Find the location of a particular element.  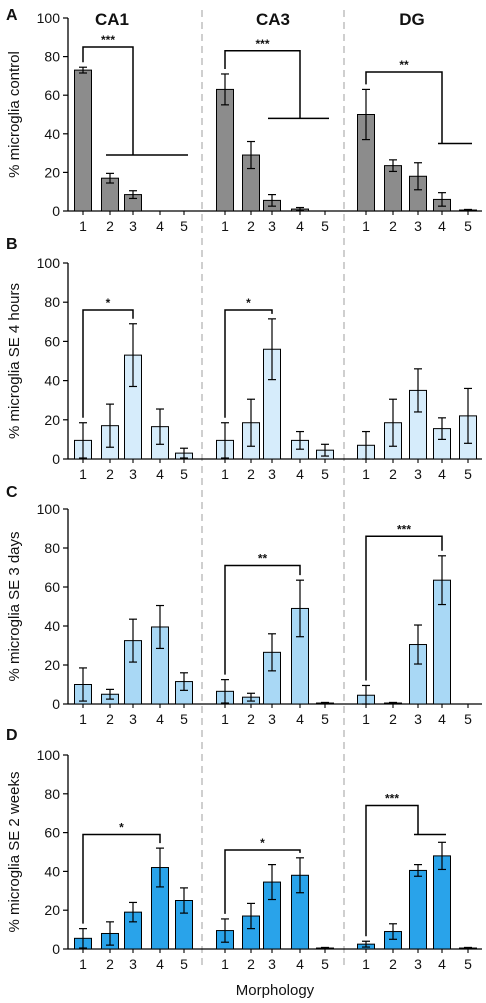

panel-letter: A is located at coordinates (12, 15).